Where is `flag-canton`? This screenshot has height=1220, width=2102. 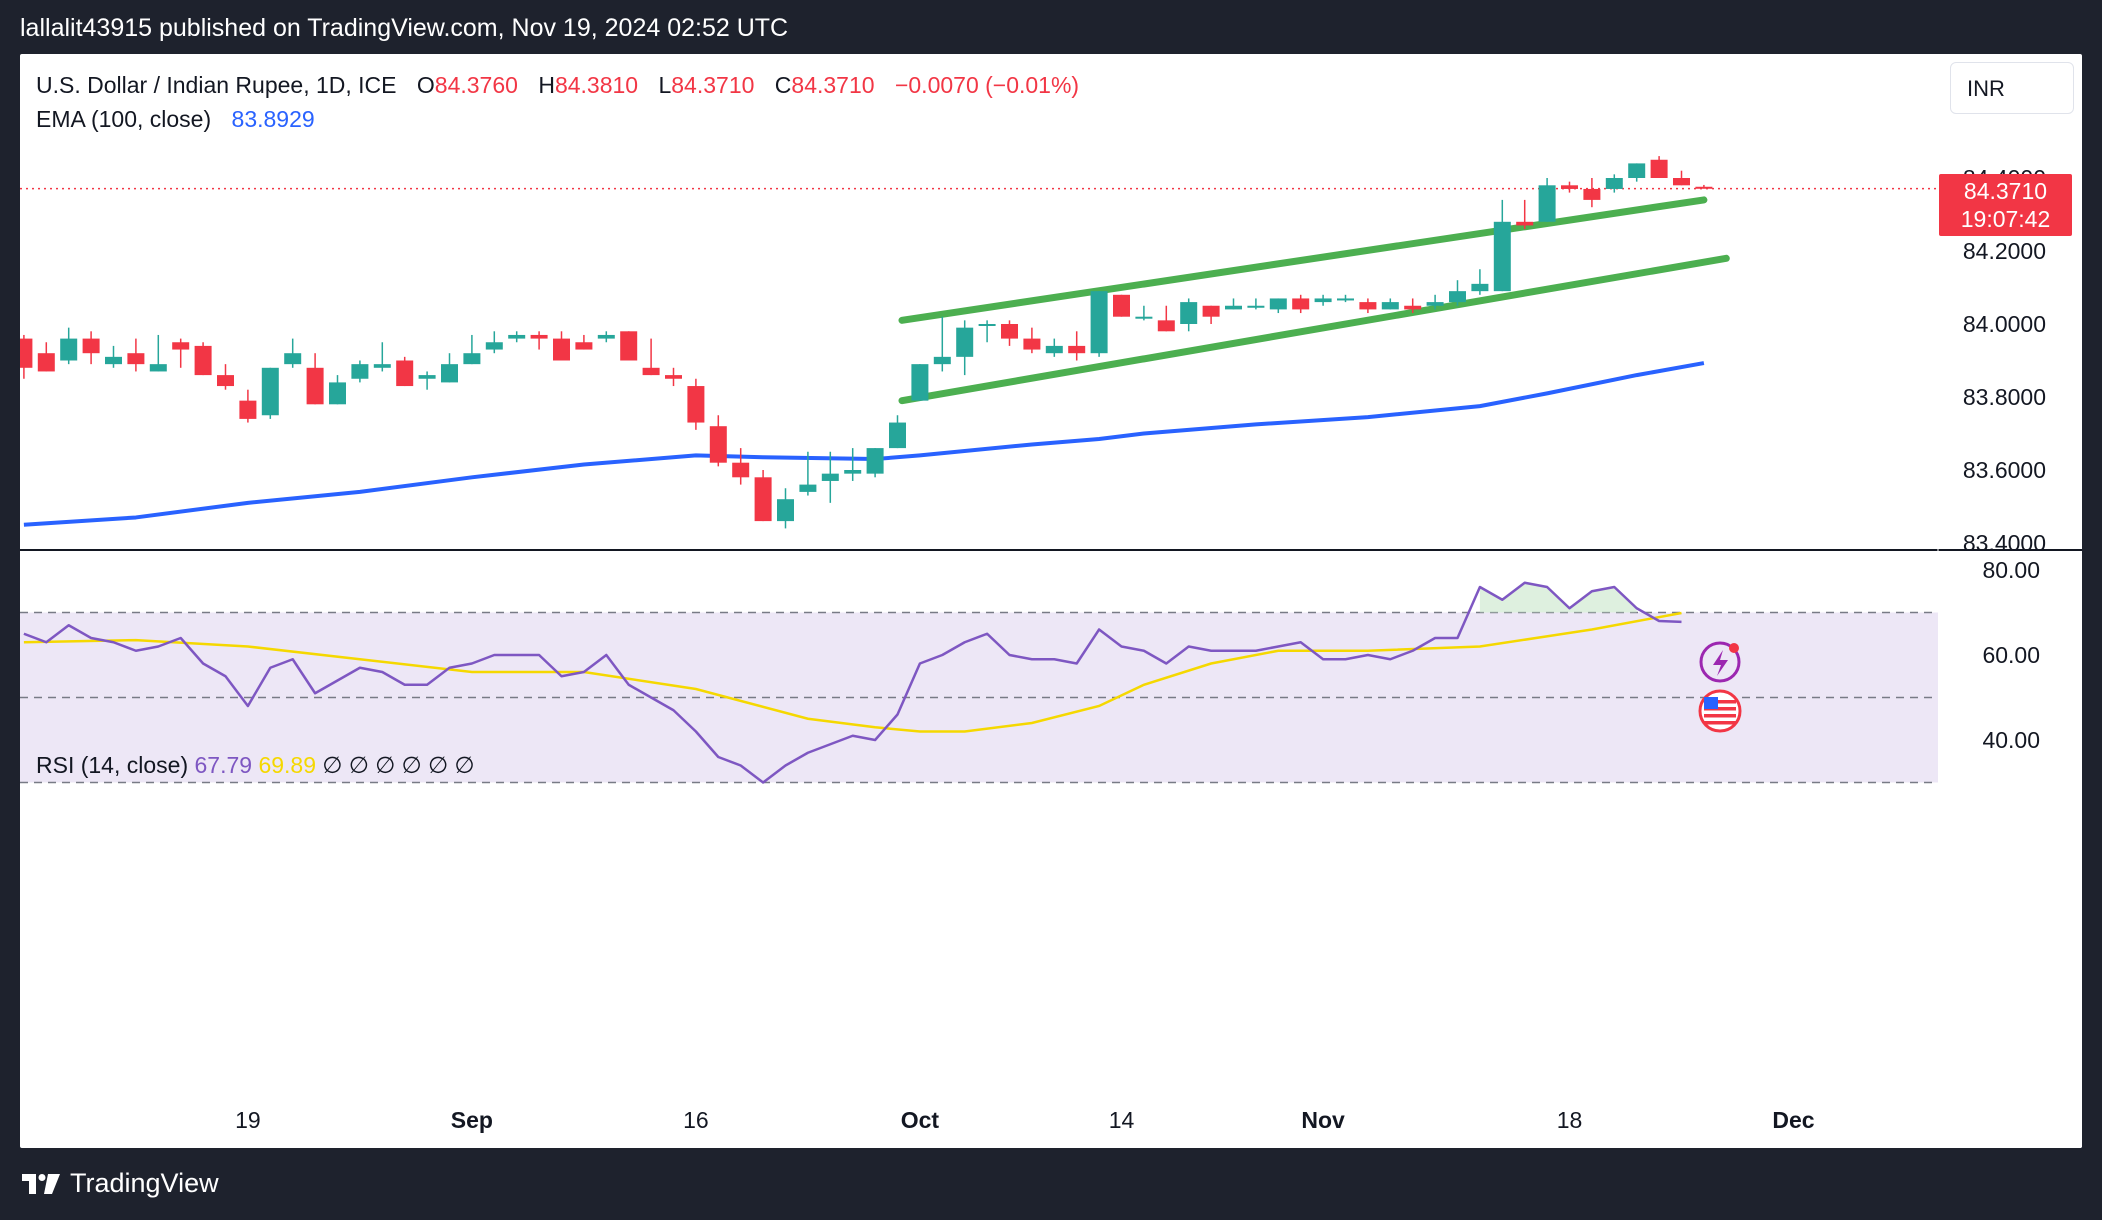 flag-canton is located at coordinates (1711, 703).